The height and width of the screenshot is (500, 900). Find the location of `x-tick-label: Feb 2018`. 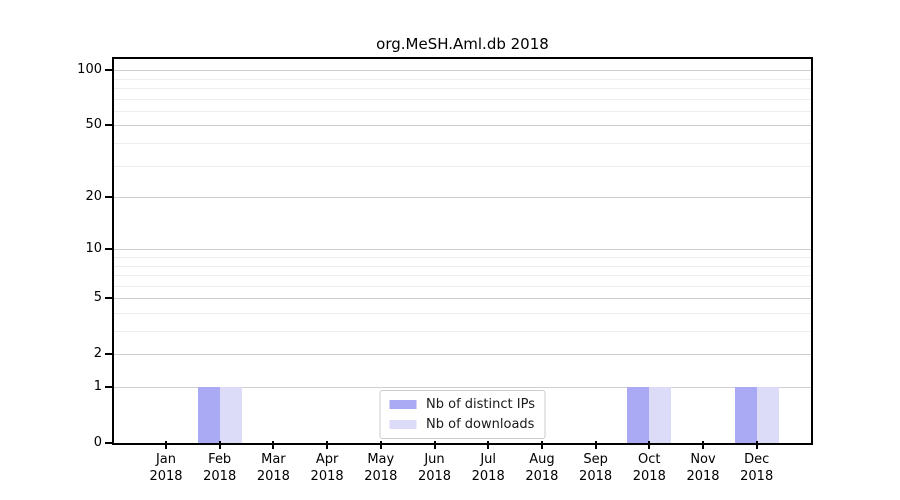

x-tick-label: Feb 2018 is located at coordinates (220, 468).